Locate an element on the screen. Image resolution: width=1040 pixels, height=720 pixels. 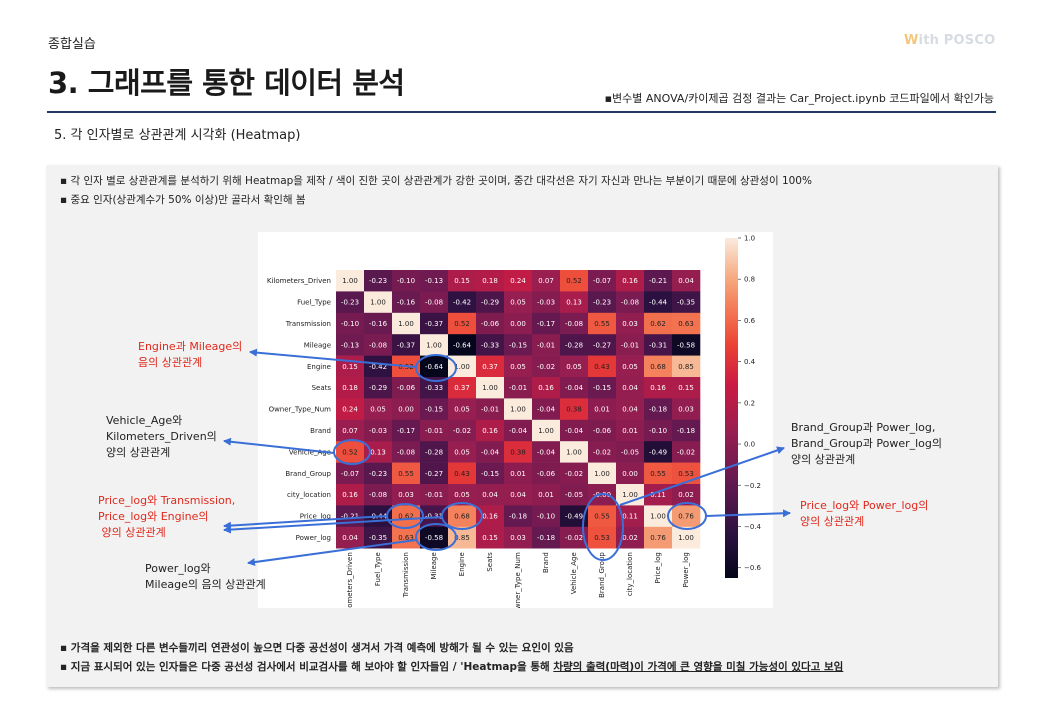
heatmap-value: -0.05 is located at coordinates (574, 495).